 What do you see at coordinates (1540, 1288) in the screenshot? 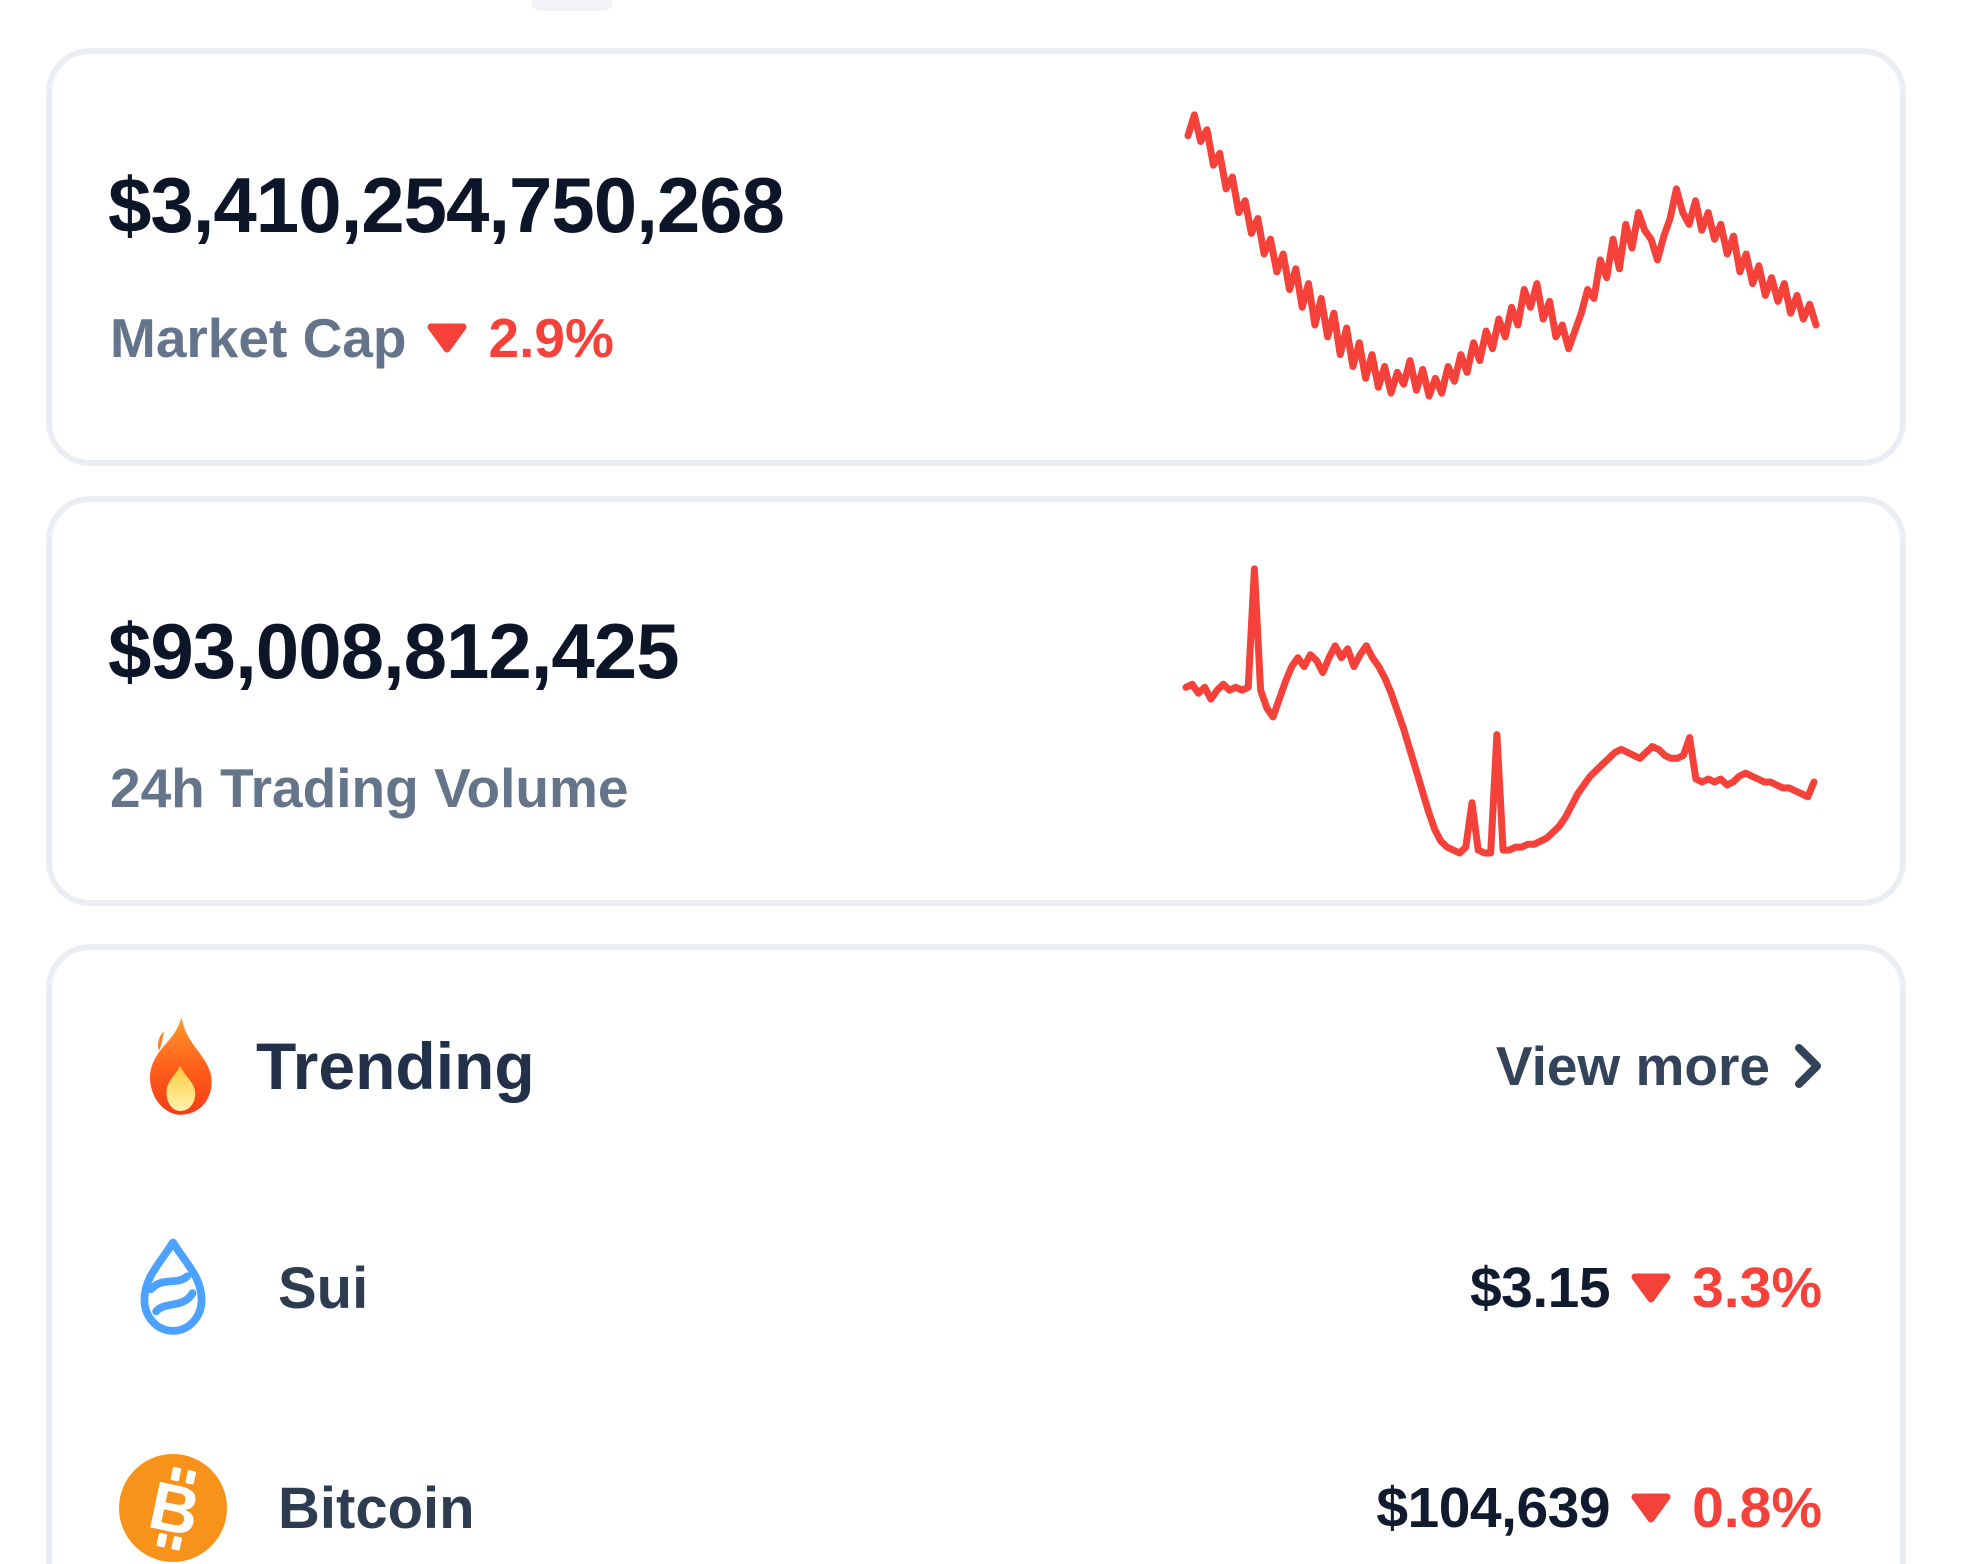
I see `coin-price: $3.15` at bounding box center [1540, 1288].